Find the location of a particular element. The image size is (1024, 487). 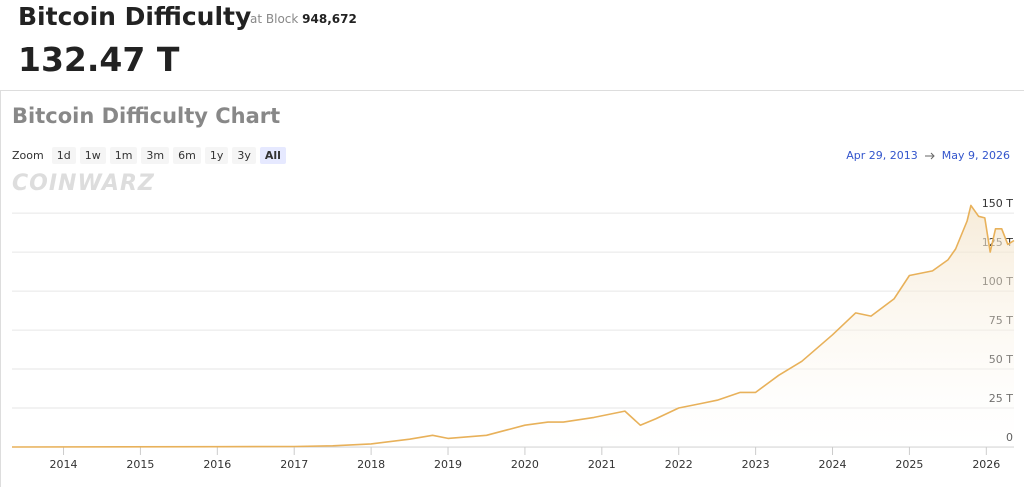

chart-title: Bitcoin Difficulty Chart is located at coordinates (146, 116).